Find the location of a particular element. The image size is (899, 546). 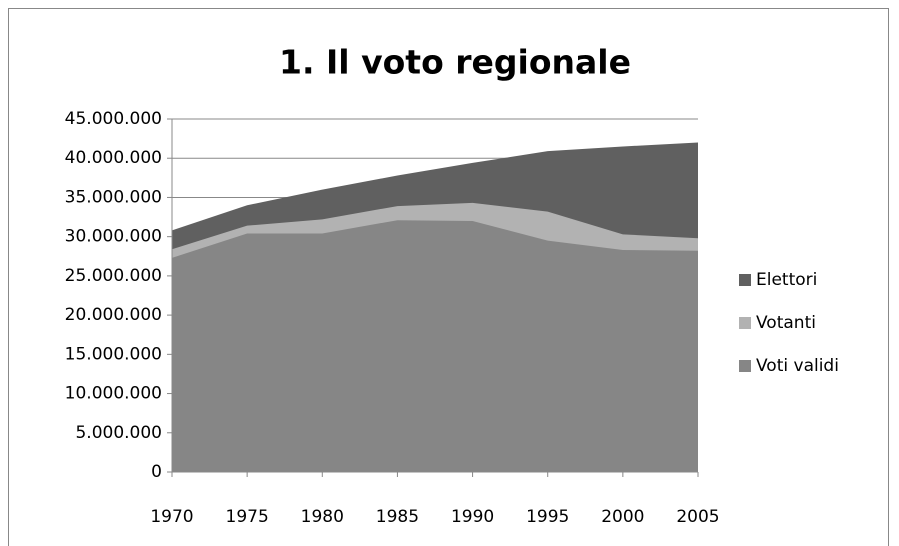

legend-label: Votanti is located at coordinates (786, 323).